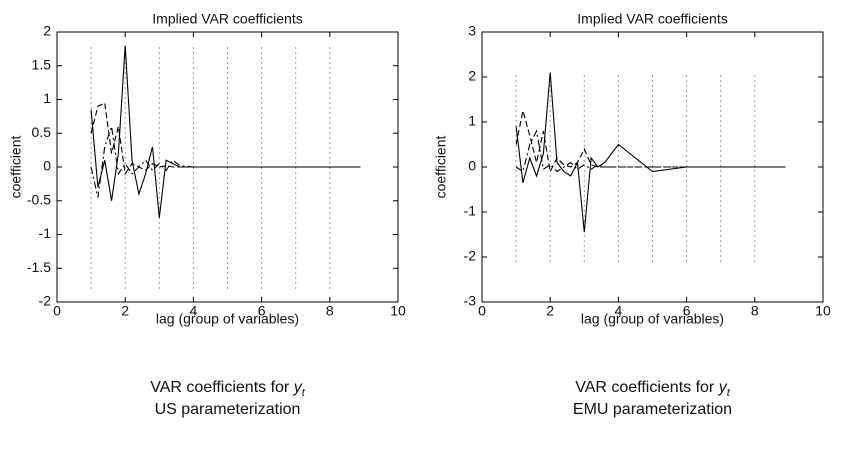 This screenshot has width=841, height=456. Describe the element at coordinates (470, 301) in the screenshot. I see `y-tick-label: -3` at that location.